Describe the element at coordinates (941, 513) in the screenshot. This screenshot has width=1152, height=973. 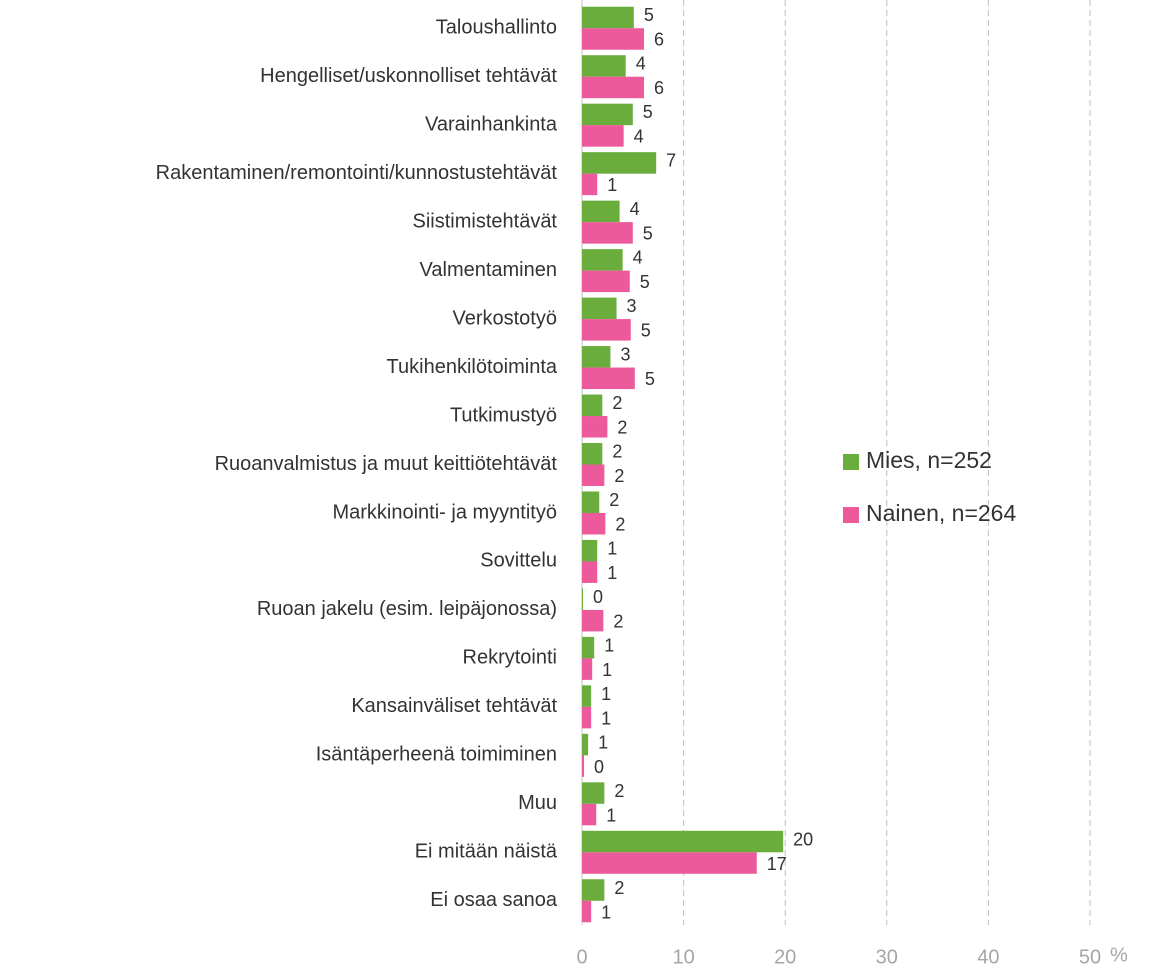
I see `legend-label: Nainen, n=264` at that location.